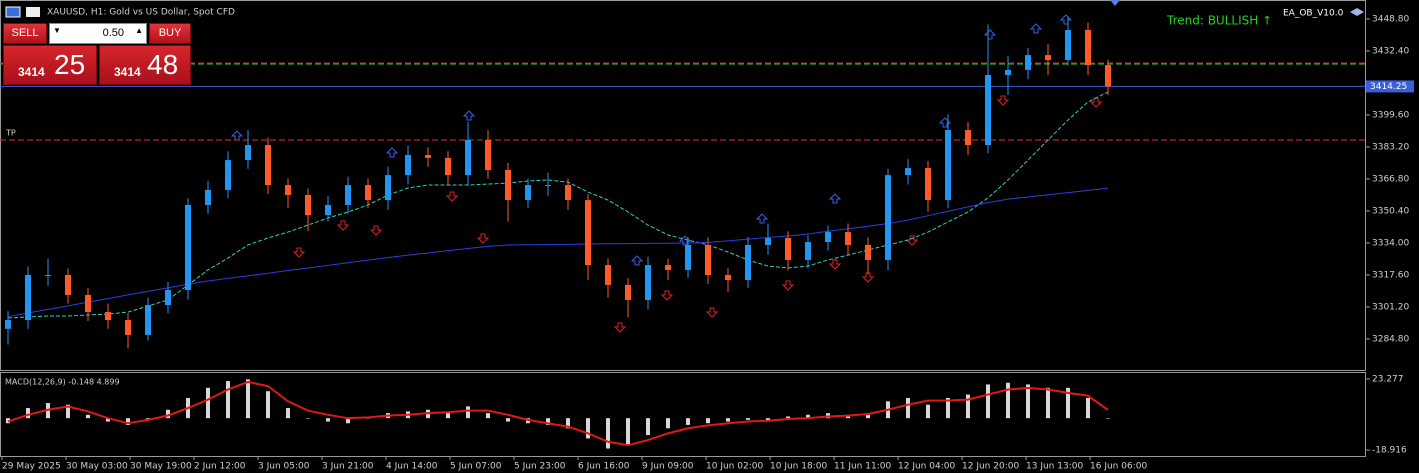 This screenshot has width=1419, height=473. What do you see at coordinates (25, 33) in the screenshot?
I see `sell-button: SELL` at bounding box center [25, 33].